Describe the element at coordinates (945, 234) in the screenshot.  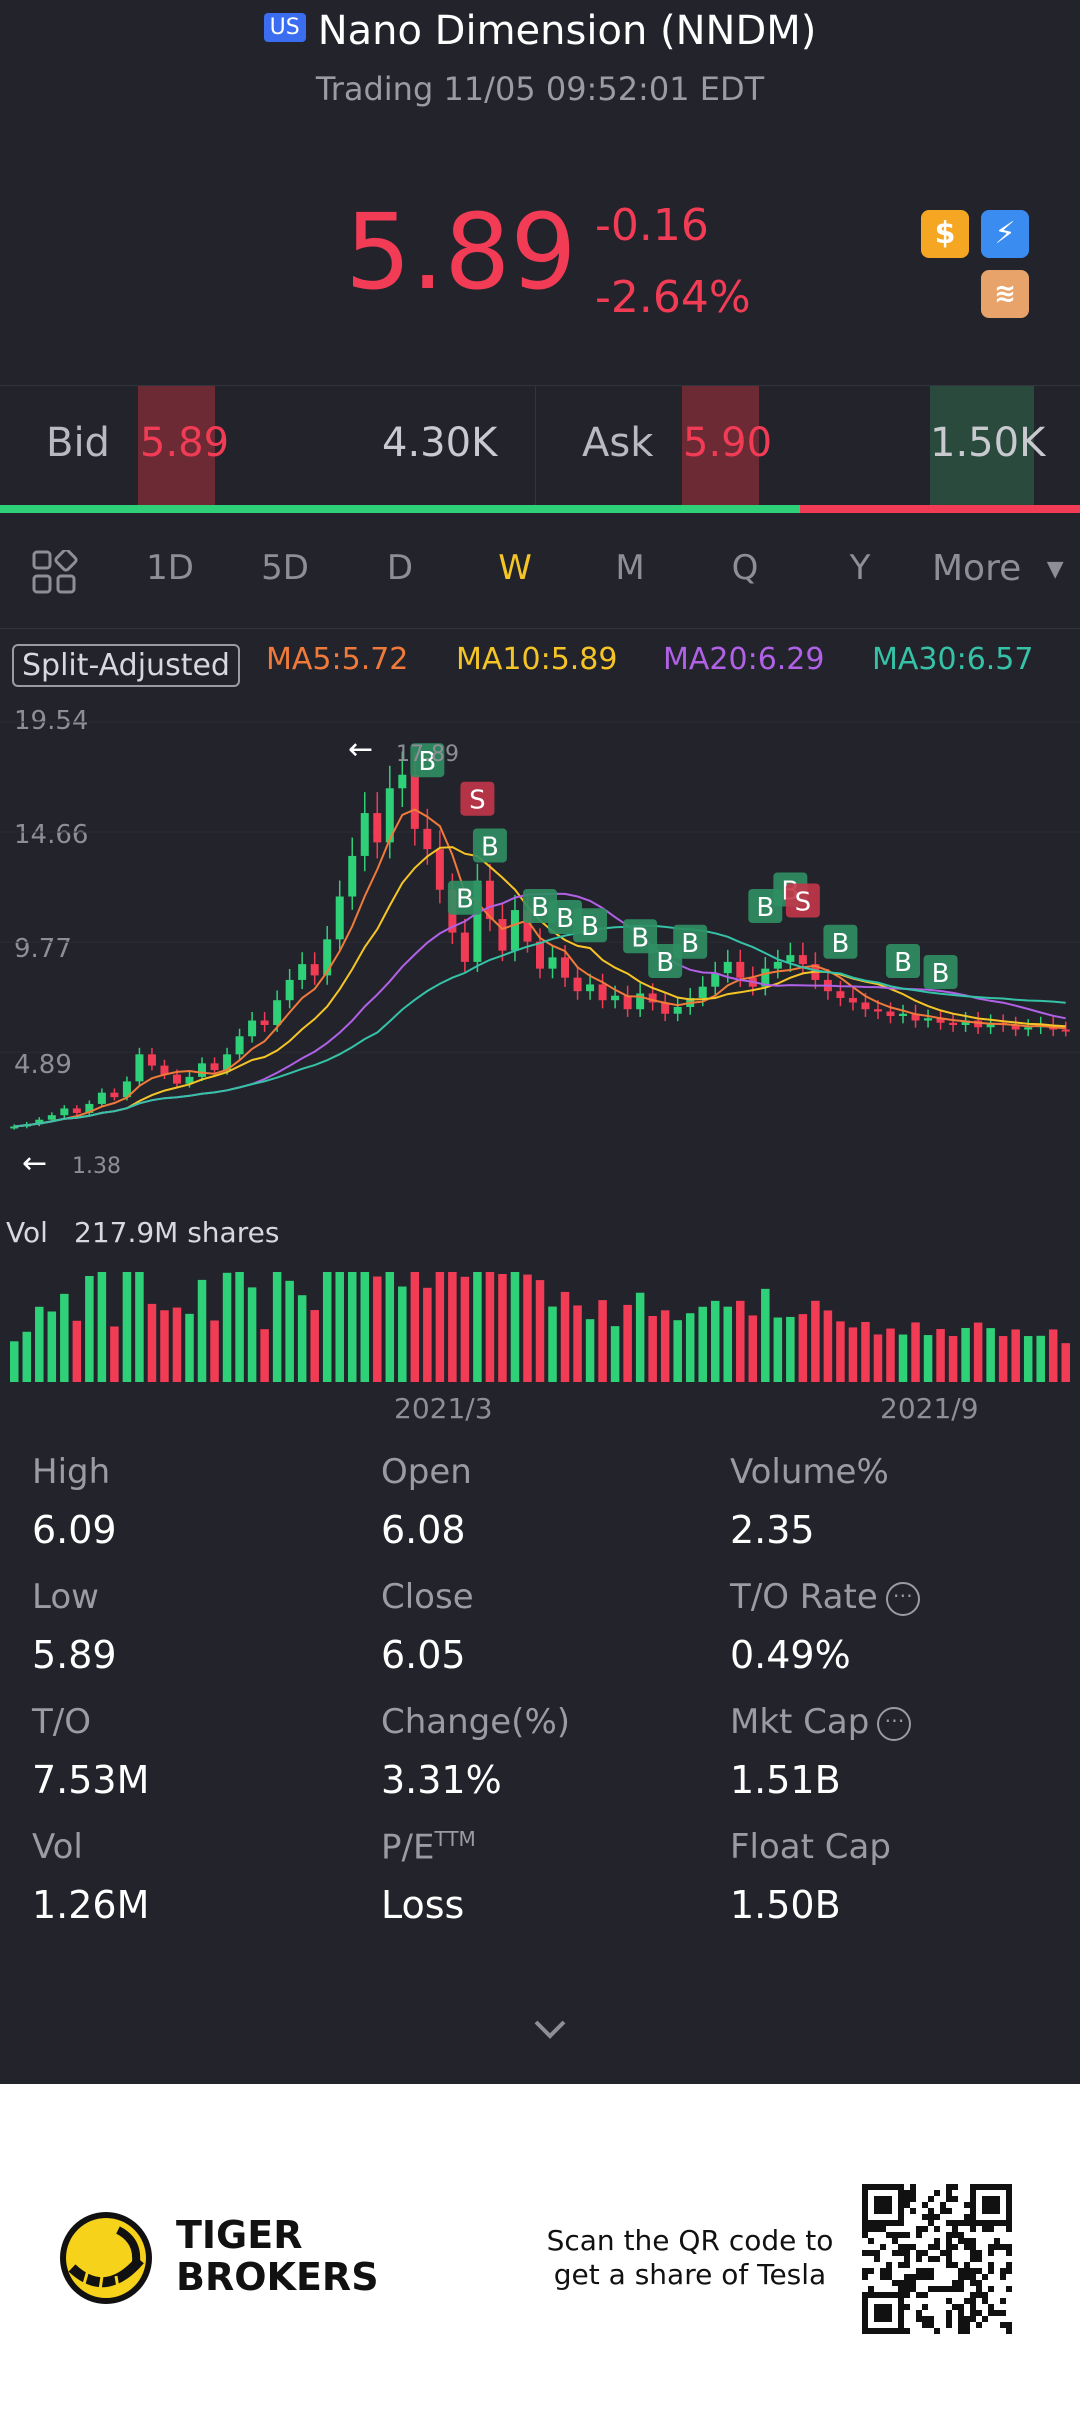
I see `dollar-icon: $` at that location.